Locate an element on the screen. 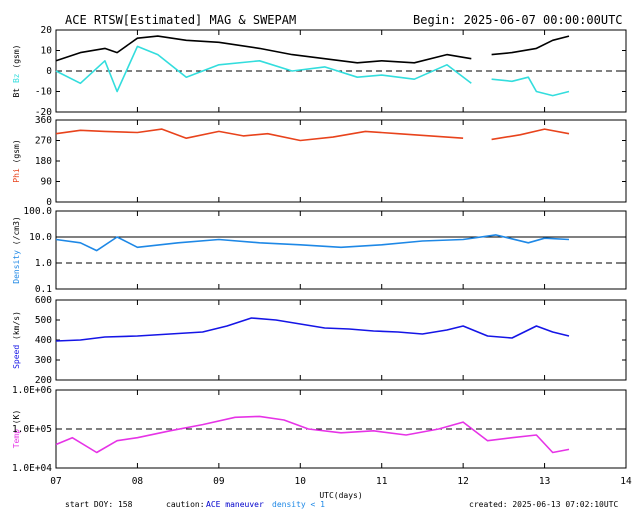 The height and width of the screenshot is (512, 640). series-line-bz is located at coordinates (312, 71).